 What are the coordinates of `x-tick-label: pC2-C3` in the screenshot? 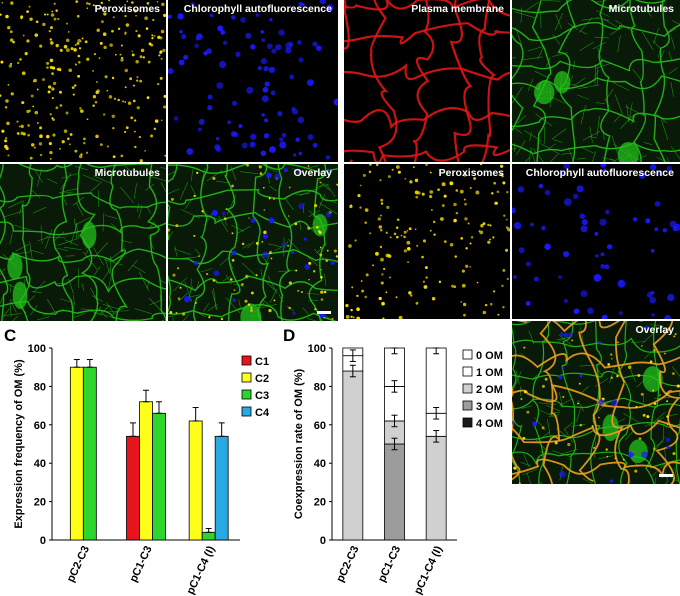 It's located at (78, 564).